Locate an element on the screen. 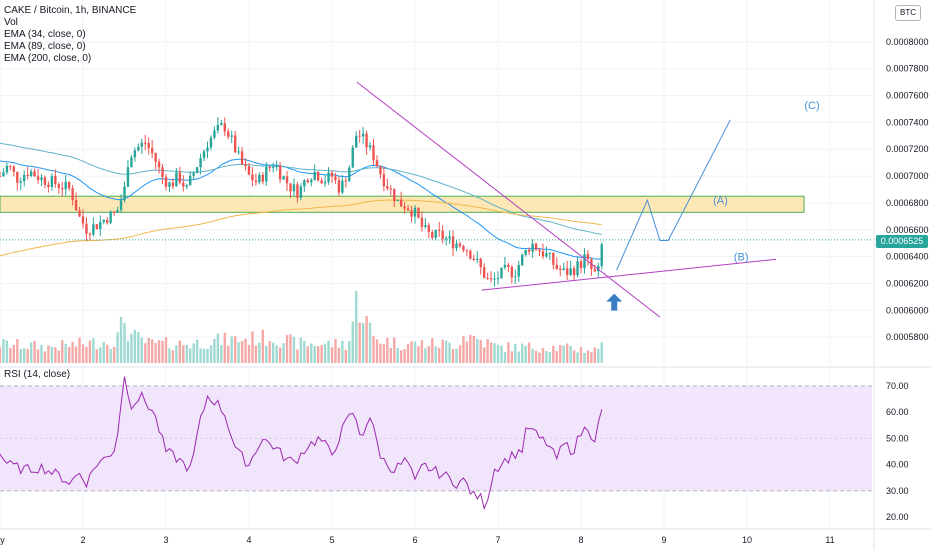 This screenshot has width=932, height=550. price-tick-label: 0.0008000 is located at coordinates (907, 42).